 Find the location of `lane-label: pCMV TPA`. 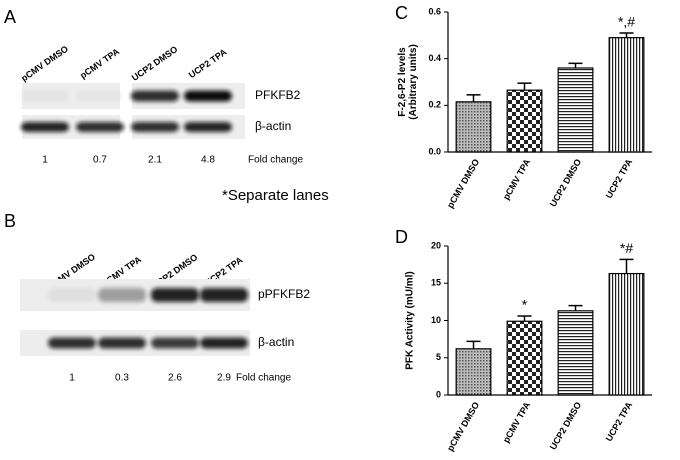

lane-label: pCMV TPA is located at coordinates (99, 63).